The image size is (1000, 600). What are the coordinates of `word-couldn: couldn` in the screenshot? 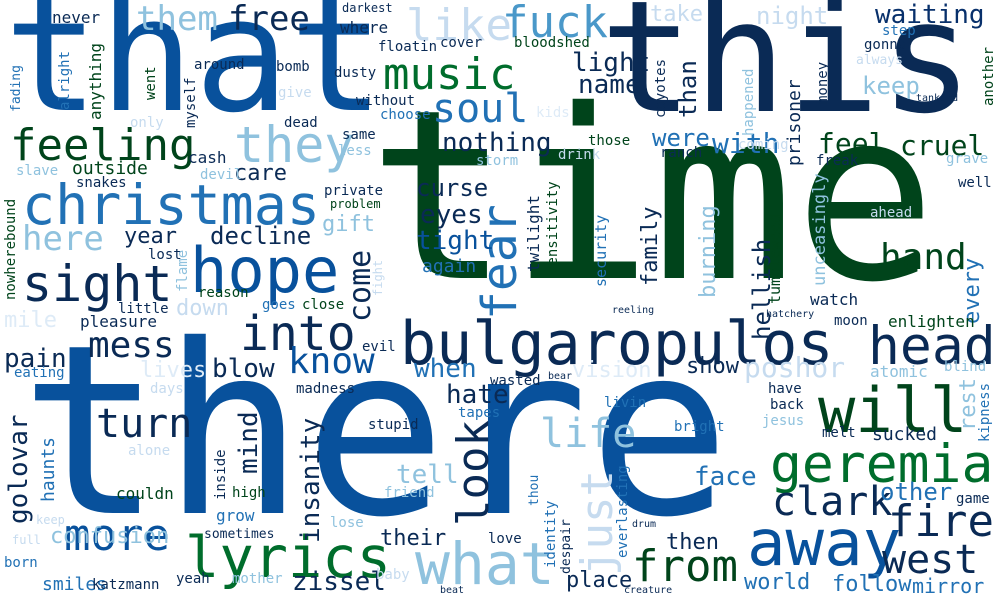 It's located at (145, 493).